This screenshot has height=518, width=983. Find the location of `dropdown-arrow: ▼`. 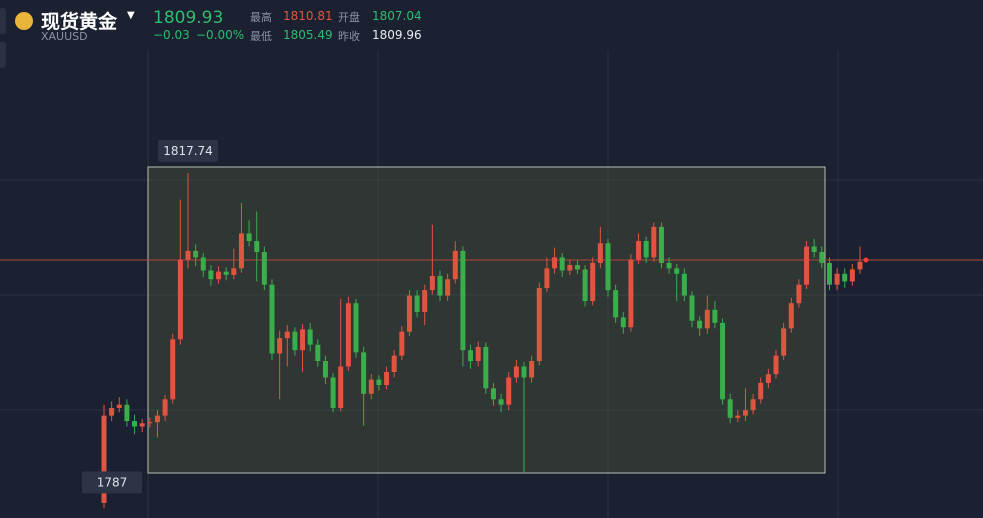

dropdown-arrow: ▼ is located at coordinates (131, 15).